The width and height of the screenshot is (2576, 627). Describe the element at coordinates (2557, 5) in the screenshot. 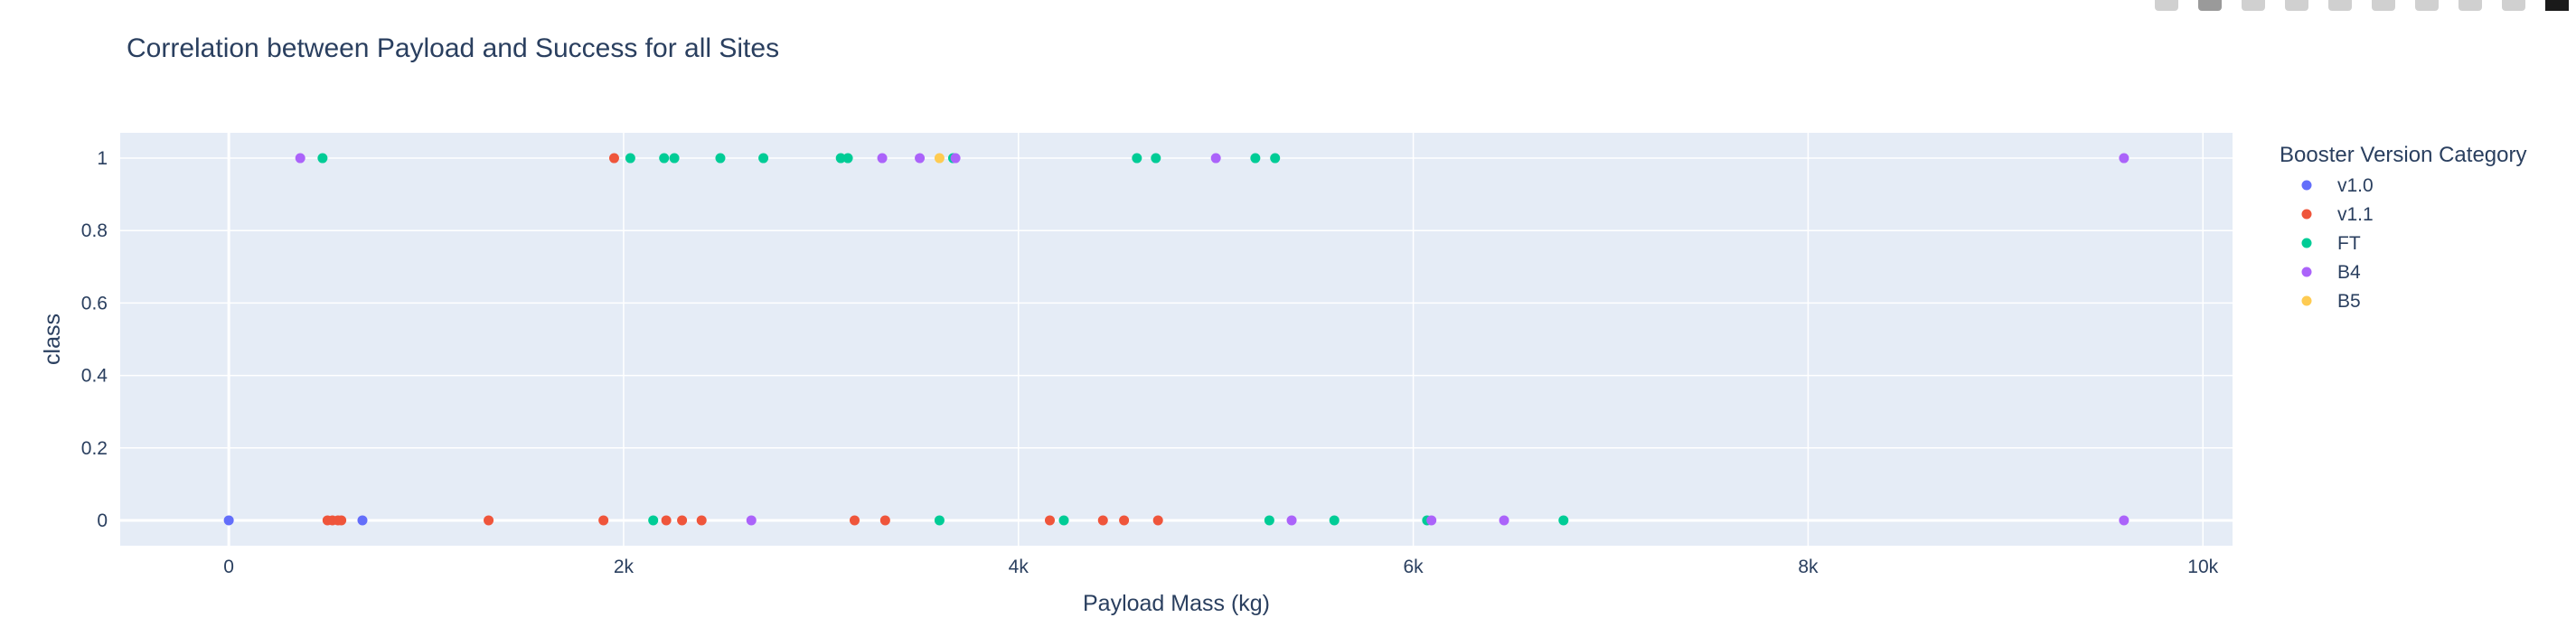

I see `plotly-logo-icon` at that location.